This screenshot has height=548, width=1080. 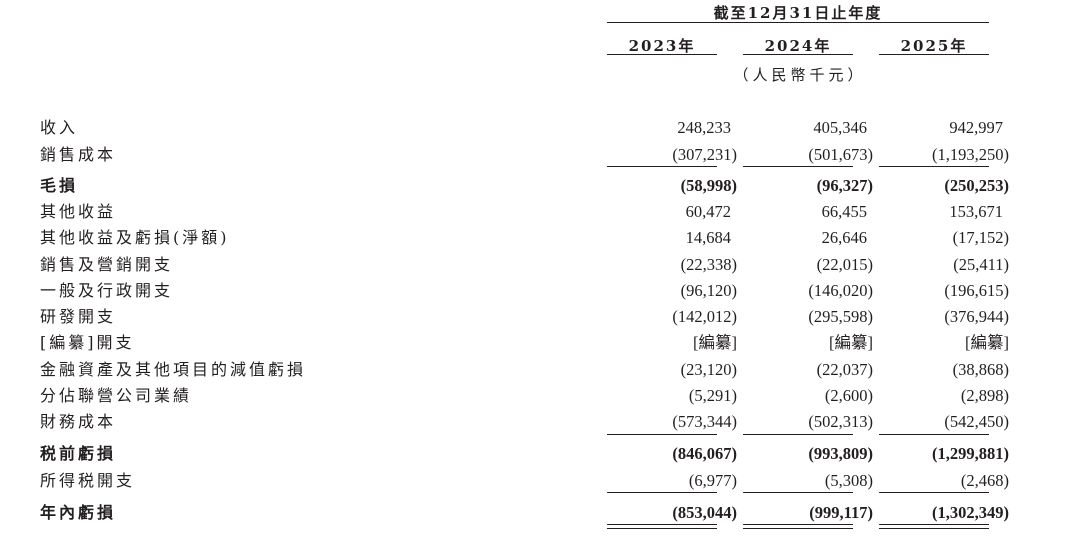 I want to click on cell-value-2024: (146,020), so click(x=840, y=290).